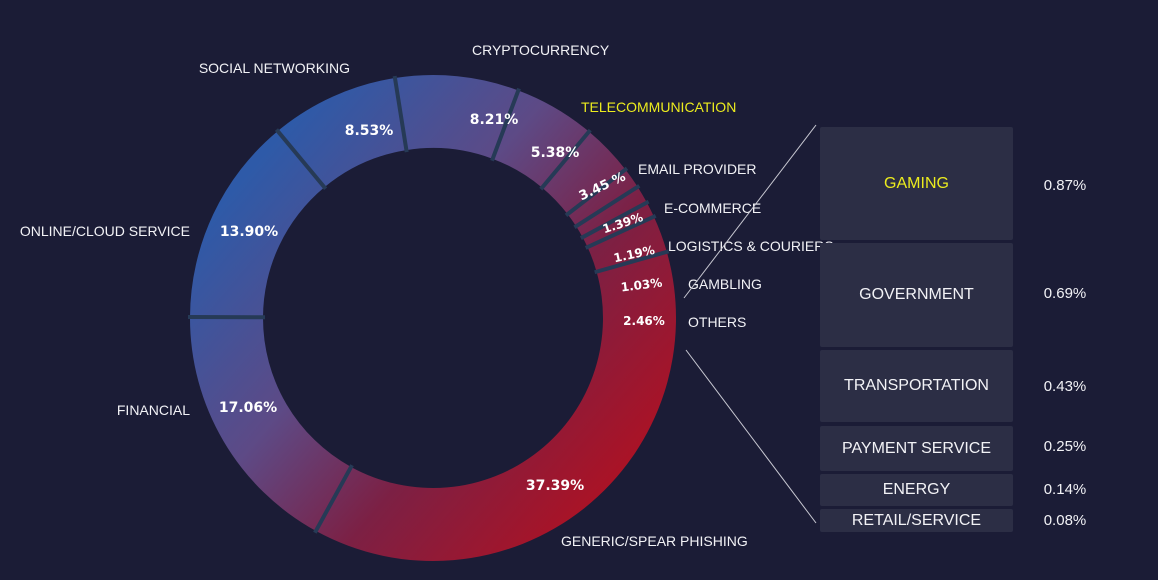 This screenshot has height=580, width=1158. I want to click on slice-cryptocurrency, so click(456, 117).